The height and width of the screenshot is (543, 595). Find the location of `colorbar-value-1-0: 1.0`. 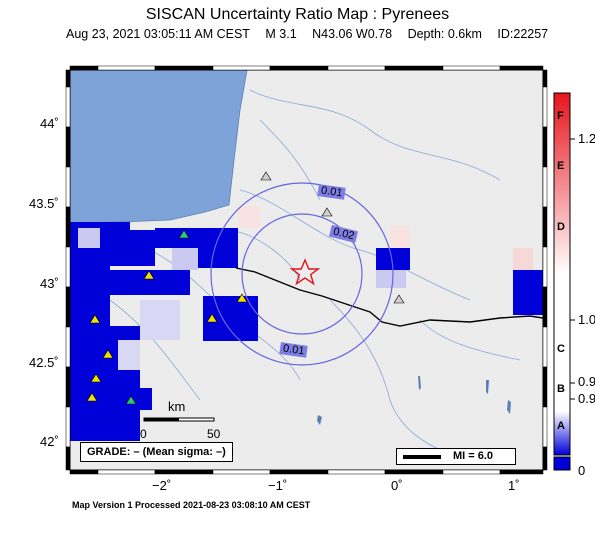

colorbar-value-1-0: 1.0 is located at coordinates (586, 319).